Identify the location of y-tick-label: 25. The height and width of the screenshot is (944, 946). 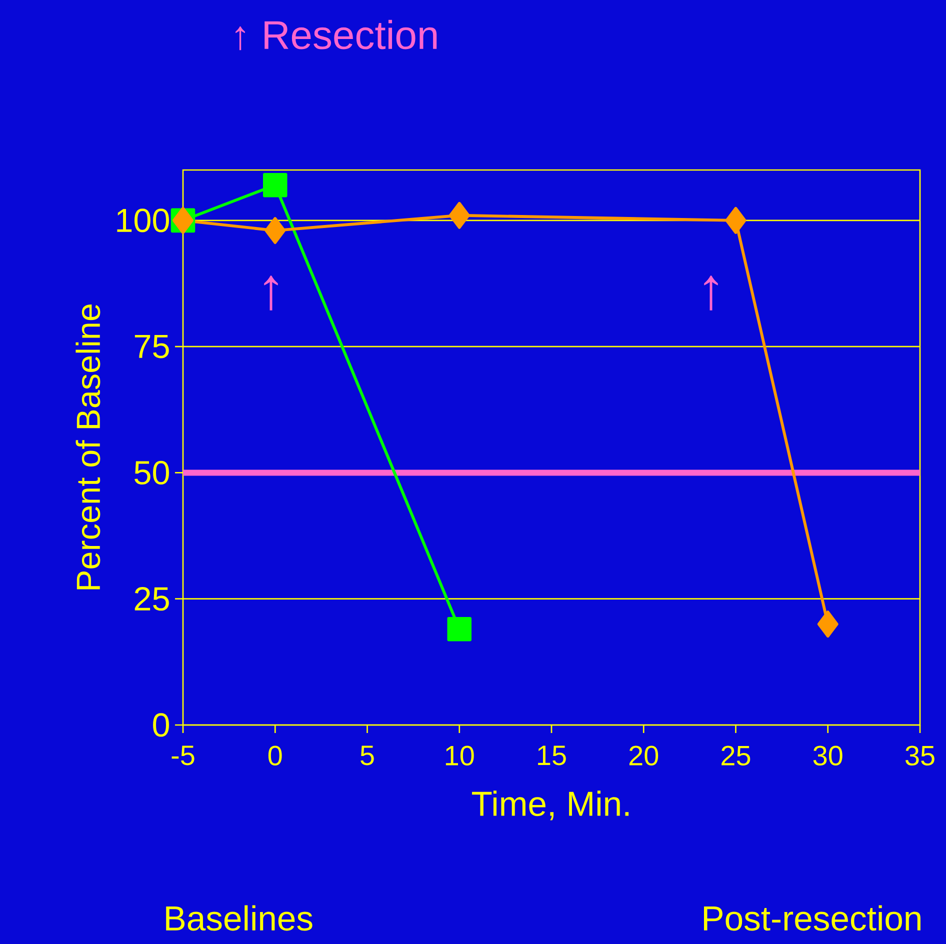
(151, 599).